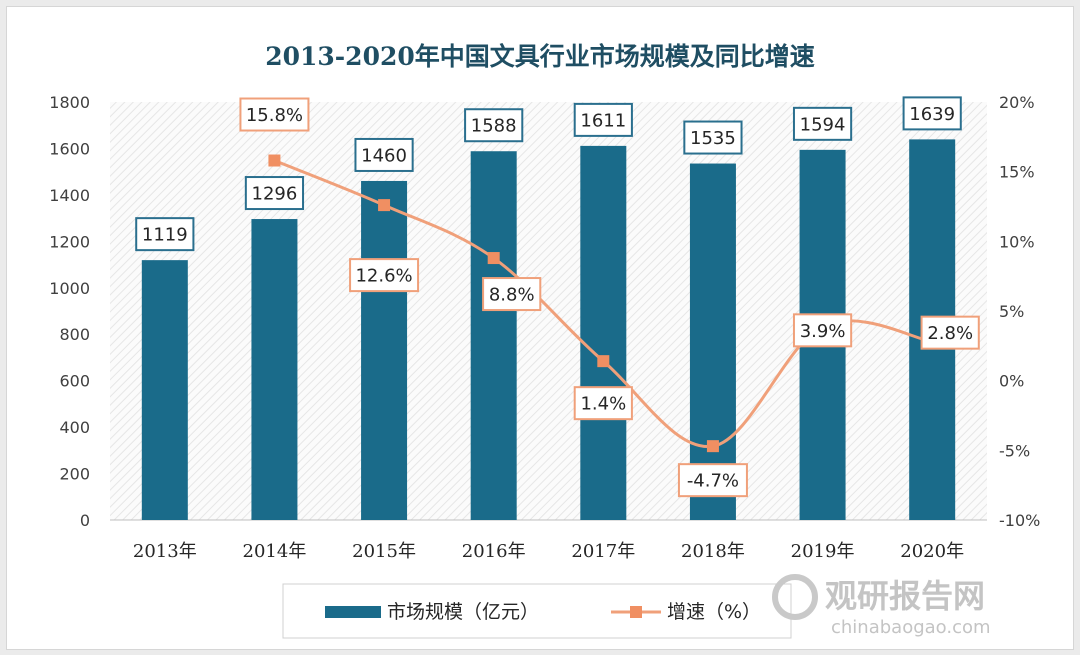 This screenshot has width=1080, height=655. I want to click on bar-value-label: 1535, so click(713, 138).